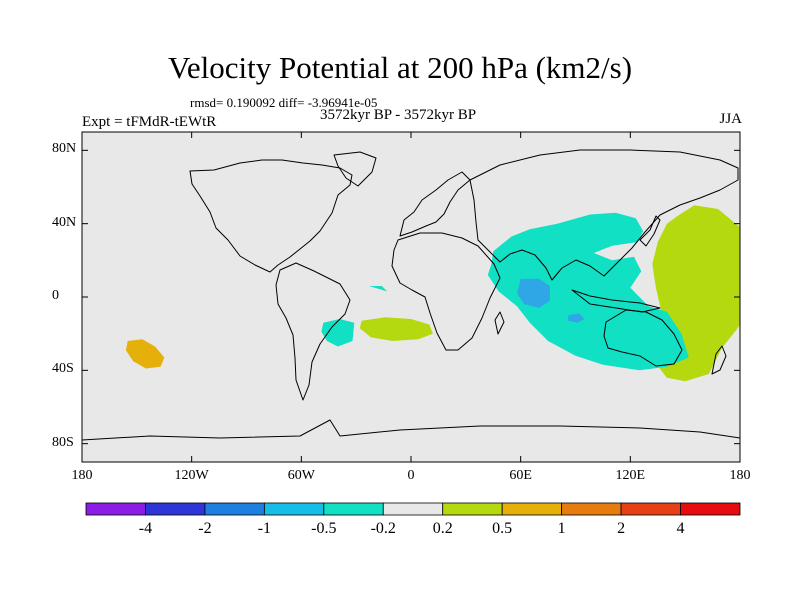  What do you see at coordinates (502, 528) in the screenshot?
I see `colorbar-label: 0.5` at bounding box center [502, 528].